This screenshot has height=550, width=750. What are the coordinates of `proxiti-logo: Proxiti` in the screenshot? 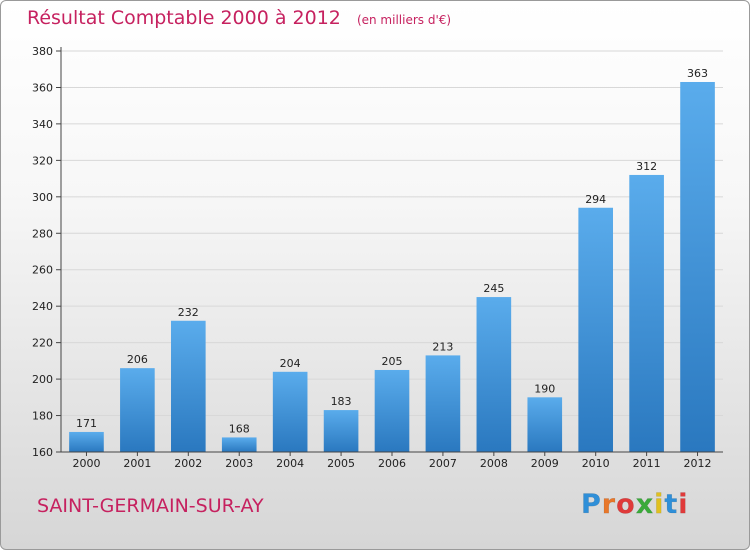 It's located at (635, 505).